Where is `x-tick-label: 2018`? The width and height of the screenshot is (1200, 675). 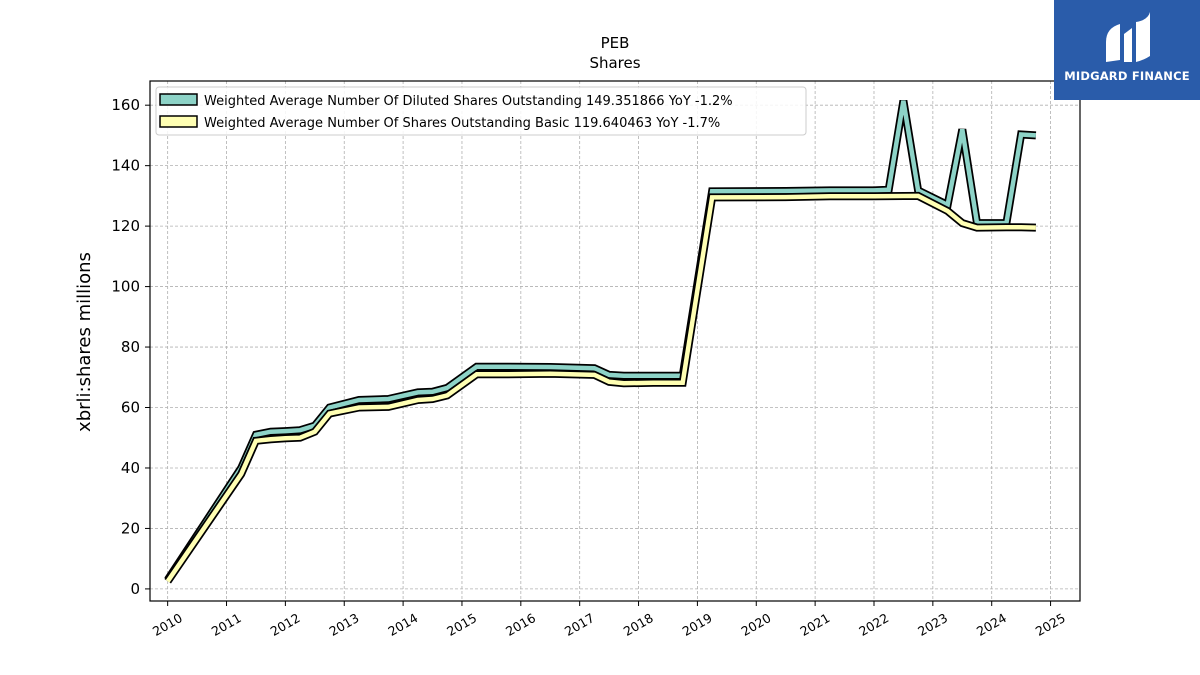
x-tick-label: 2018 is located at coordinates (638, 624).